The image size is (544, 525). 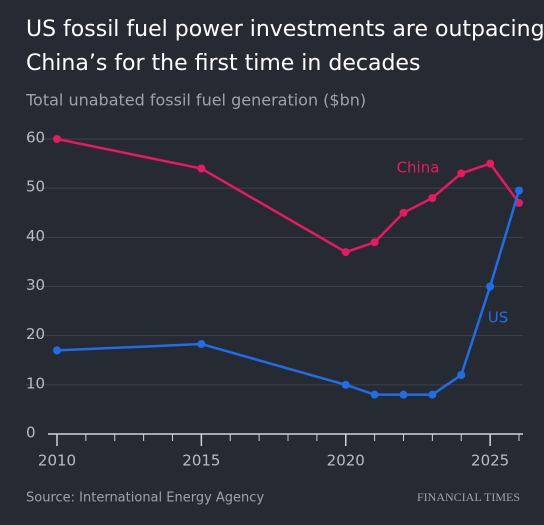 What do you see at coordinates (145, 498) in the screenshot?
I see `source: Source: International Energy Agency` at bounding box center [145, 498].